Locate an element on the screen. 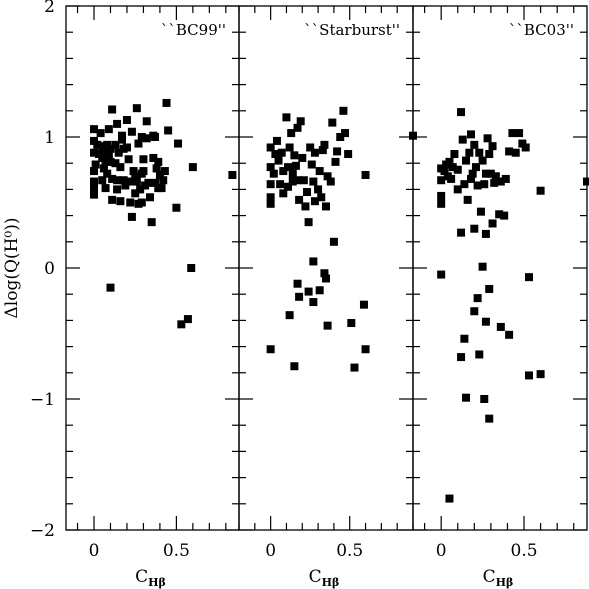 The height and width of the screenshot is (589, 589). y-axis-label-text: Δlog(Q(H⁰)) is located at coordinates (12, 268).